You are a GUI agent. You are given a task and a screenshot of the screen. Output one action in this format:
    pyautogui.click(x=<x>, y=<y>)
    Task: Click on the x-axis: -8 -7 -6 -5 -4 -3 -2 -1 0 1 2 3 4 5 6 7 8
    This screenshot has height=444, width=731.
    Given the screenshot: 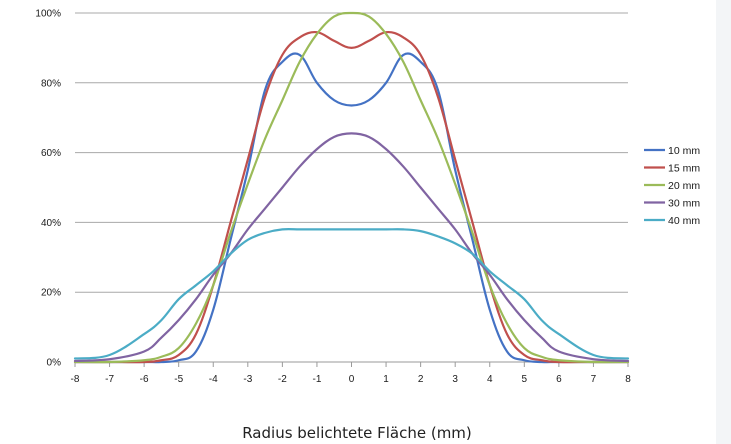 What is the action you would take?
    pyautogui.click(x=351, y=373)
    